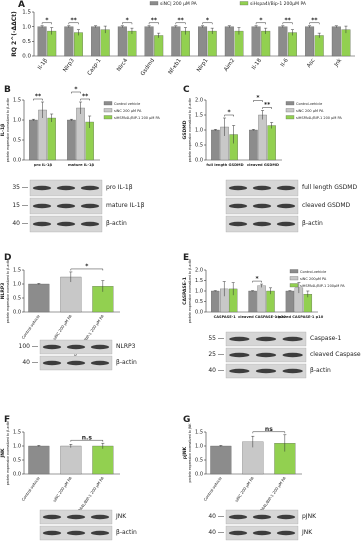 Image resolution: width=361 pixels, height=550 pixels. What do you see at coordinates (326, 205) in the screenshot?
I see `blot-label: cleaved GSDMD` at bounding box center [326, 205].